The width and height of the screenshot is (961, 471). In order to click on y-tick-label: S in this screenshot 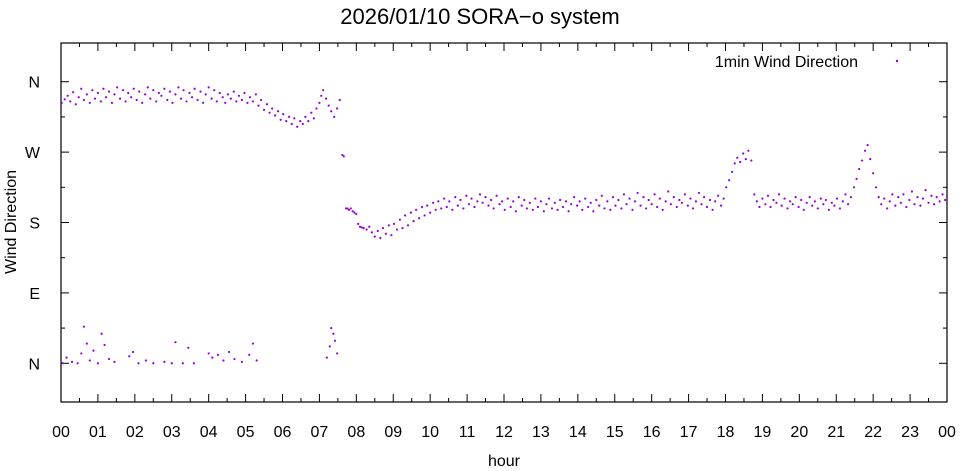, I will do `click(34, 224)`.